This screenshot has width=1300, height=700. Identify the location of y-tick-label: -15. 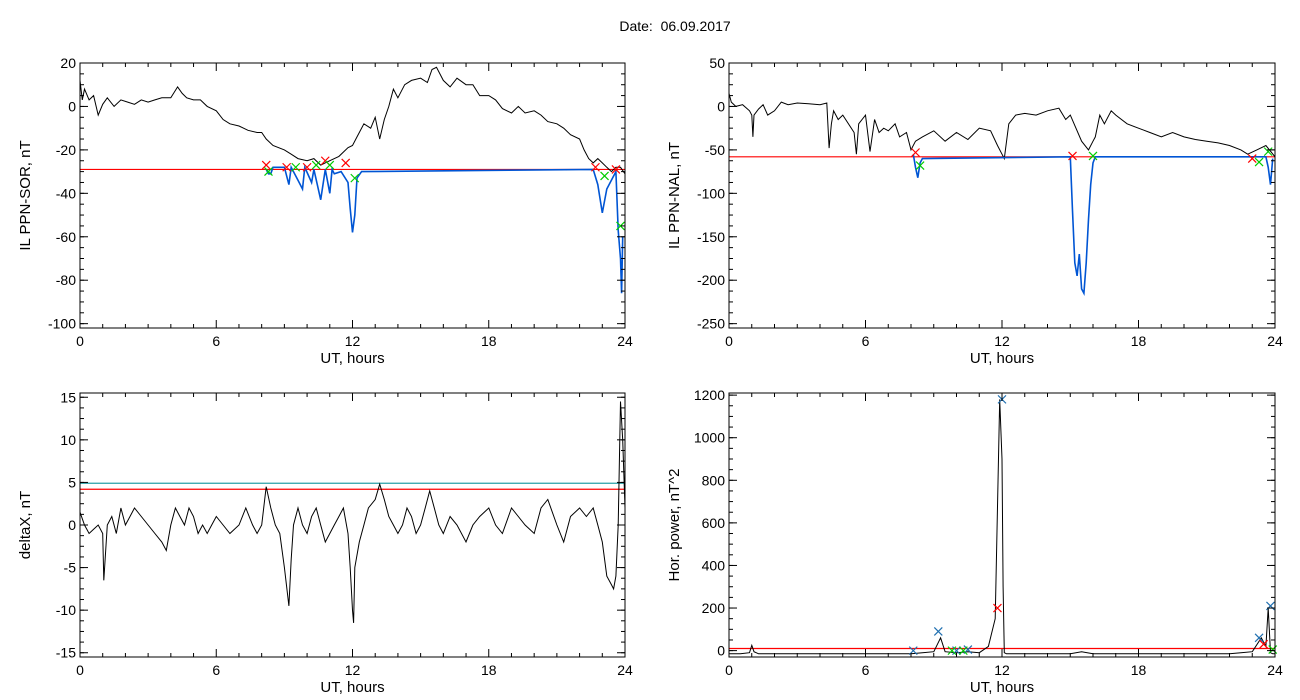
(66, 653).